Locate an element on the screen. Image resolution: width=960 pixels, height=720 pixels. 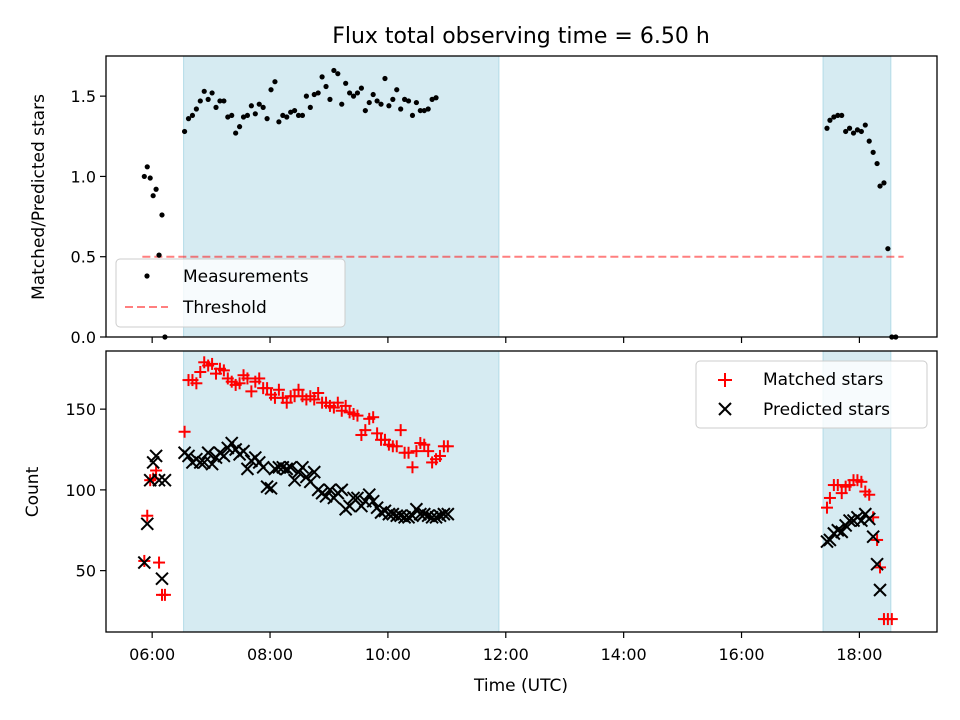
y-tick-label: 50 is located at coordinates (86, 571).